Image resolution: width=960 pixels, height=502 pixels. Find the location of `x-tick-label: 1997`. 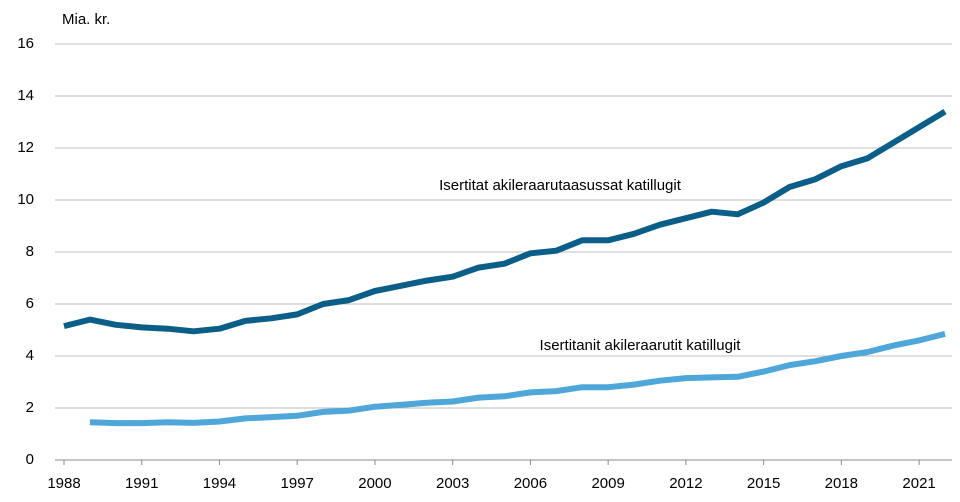

x-tick-label: 1997 is located at coordinates (297, 483).